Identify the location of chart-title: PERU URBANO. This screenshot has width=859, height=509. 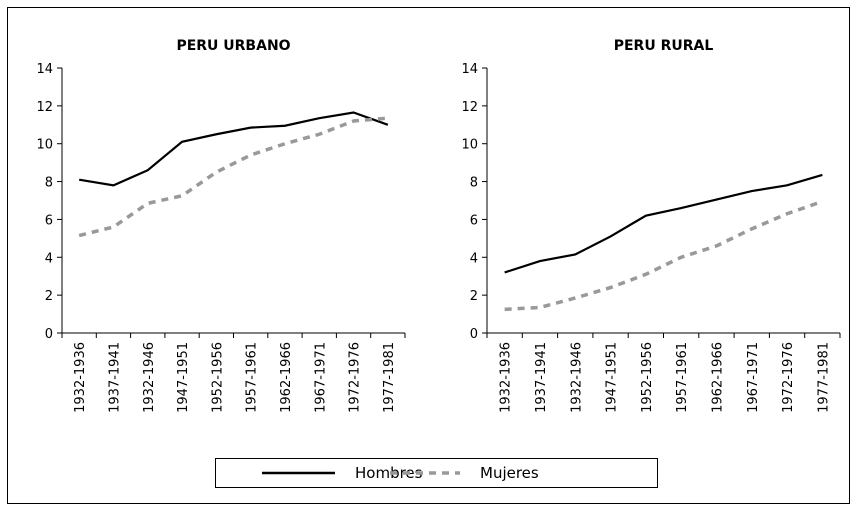
(233, 46).